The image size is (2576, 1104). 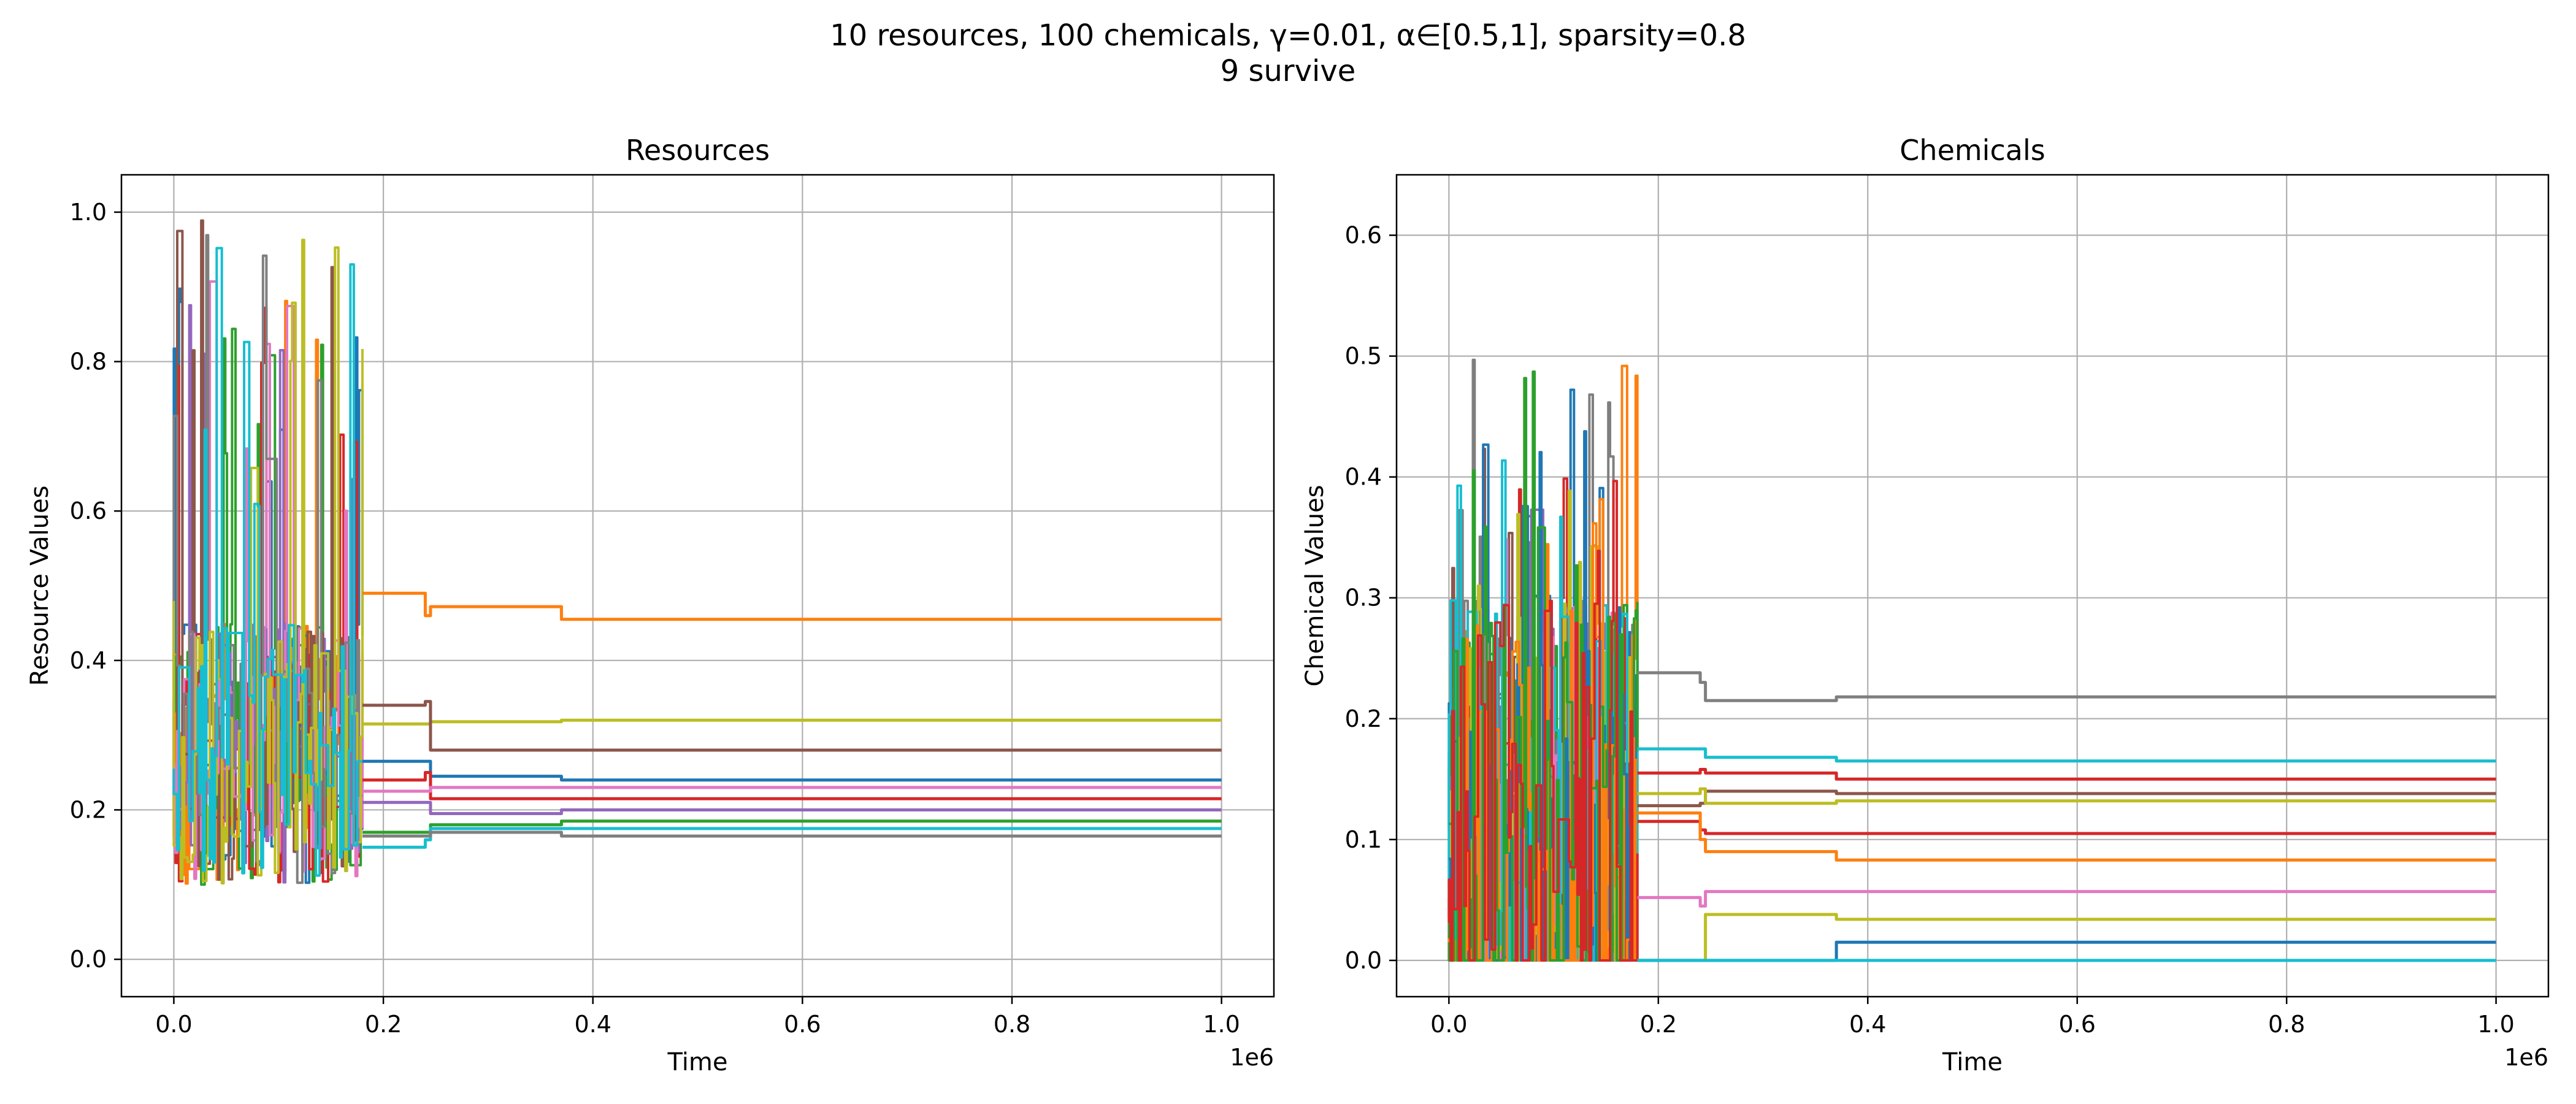 I want to click on y-tick-label: 0.3, so click(x=1363, y=598).